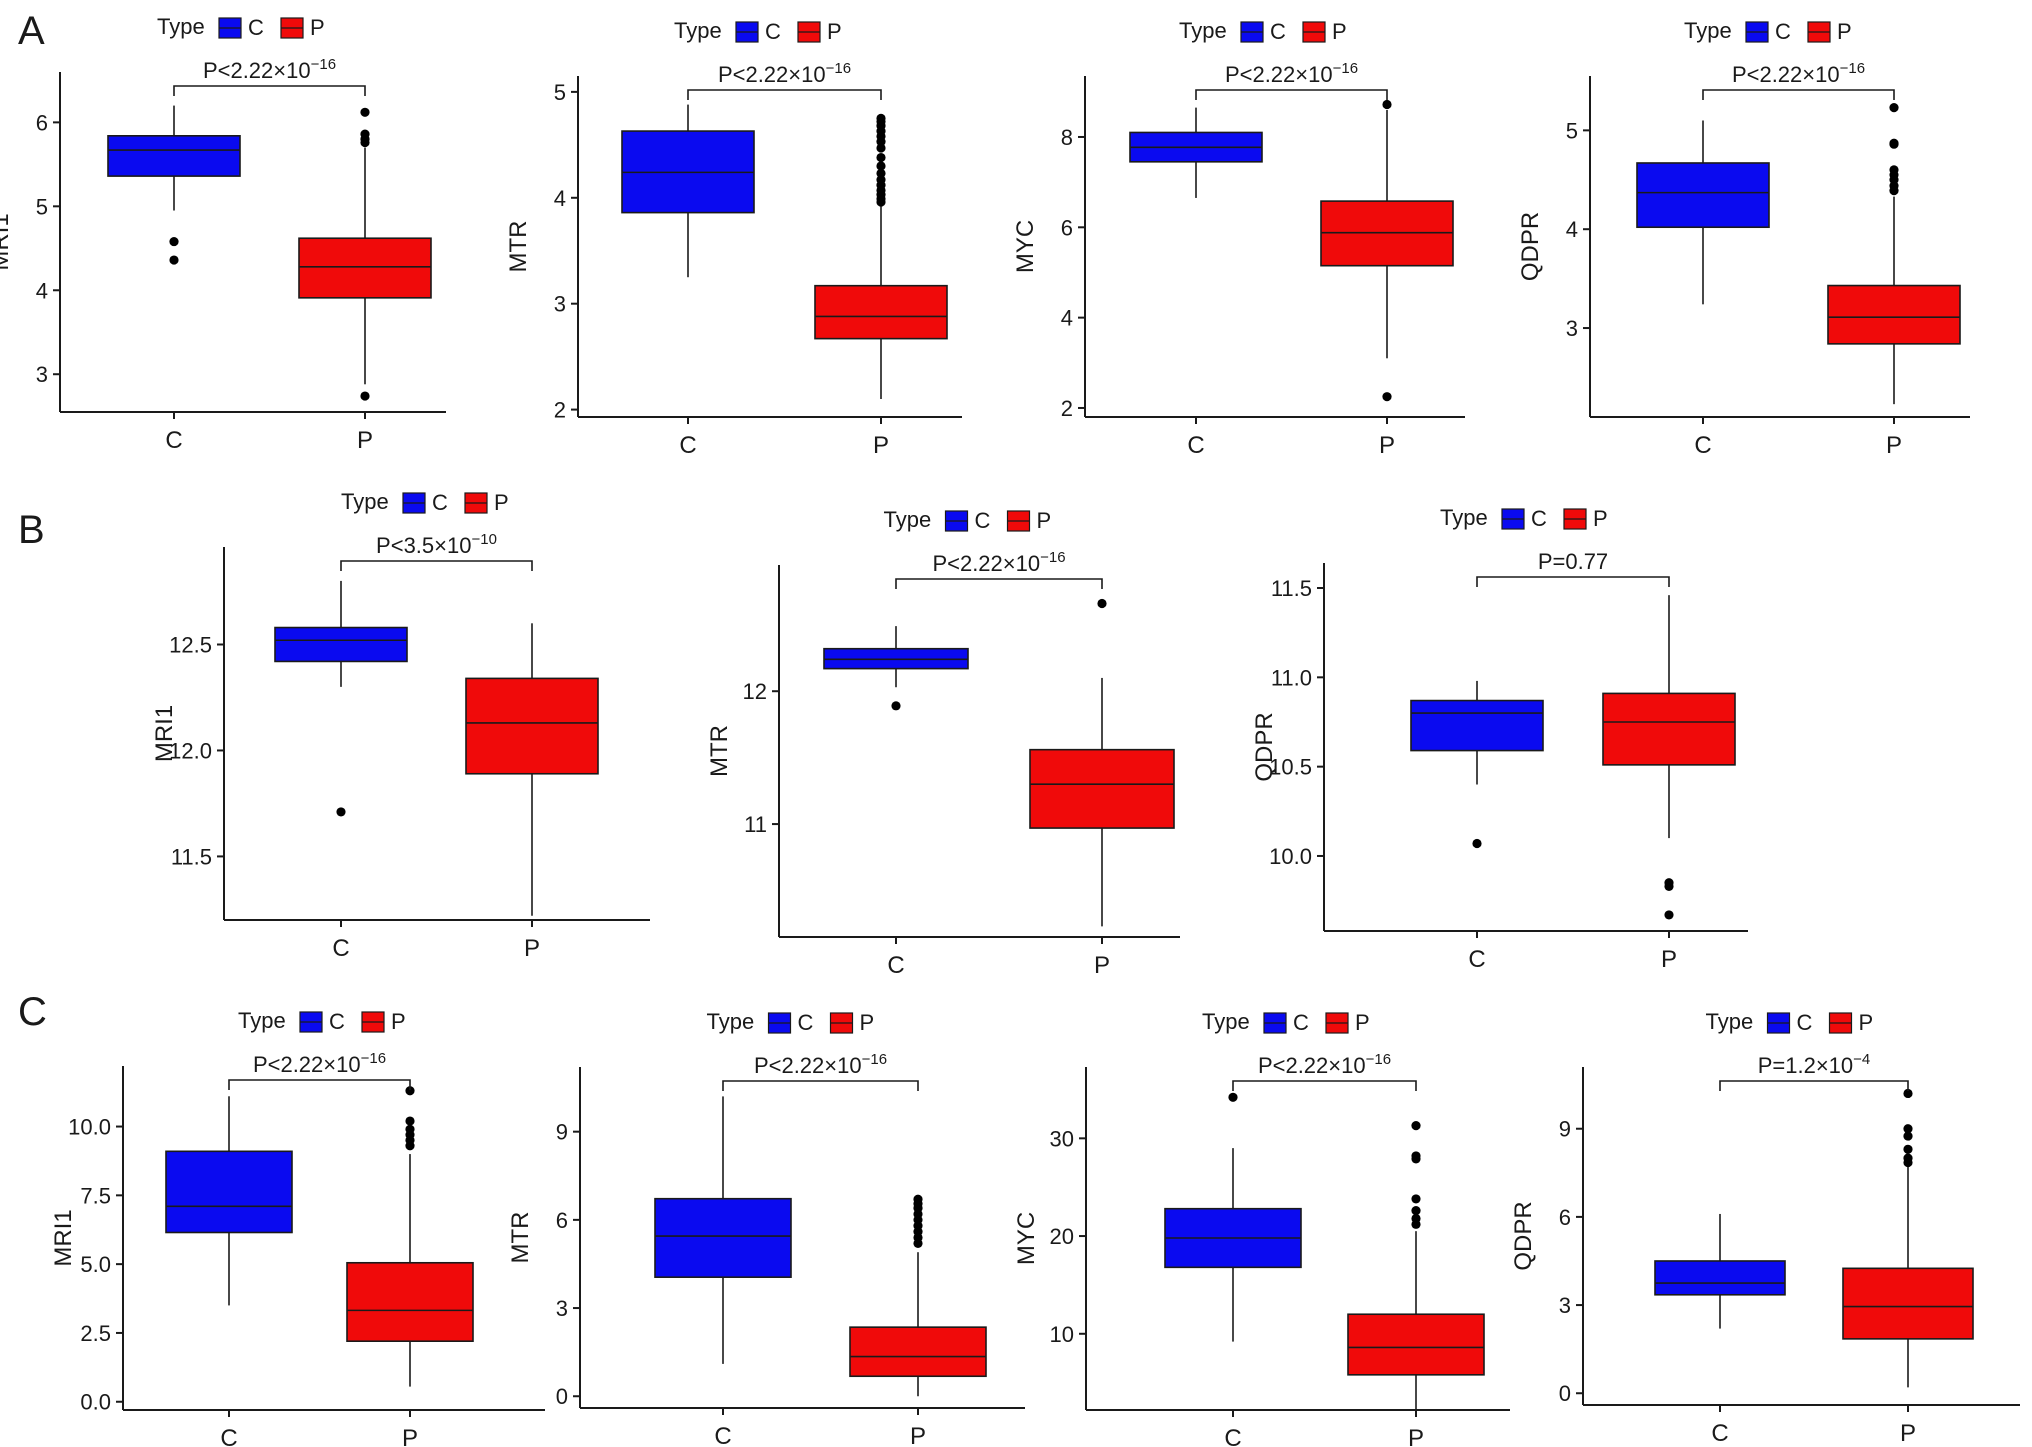 The height and width of the screenshot is (1447, 2032). I want to click on chart-b-qdpr: 10.0 10.5 11.0 11.5 QDPR C P P=0.77 Type C P, so click(1499, 739).